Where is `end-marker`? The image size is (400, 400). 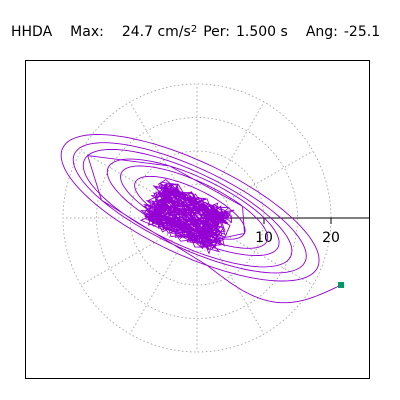
end-marker is located at coordinates (341, 285).